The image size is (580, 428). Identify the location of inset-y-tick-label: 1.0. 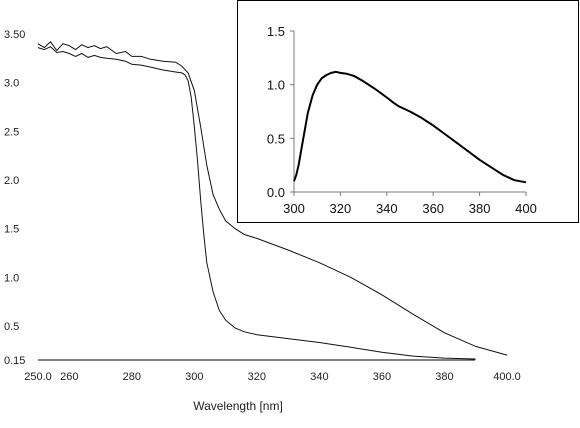
(276, 85).